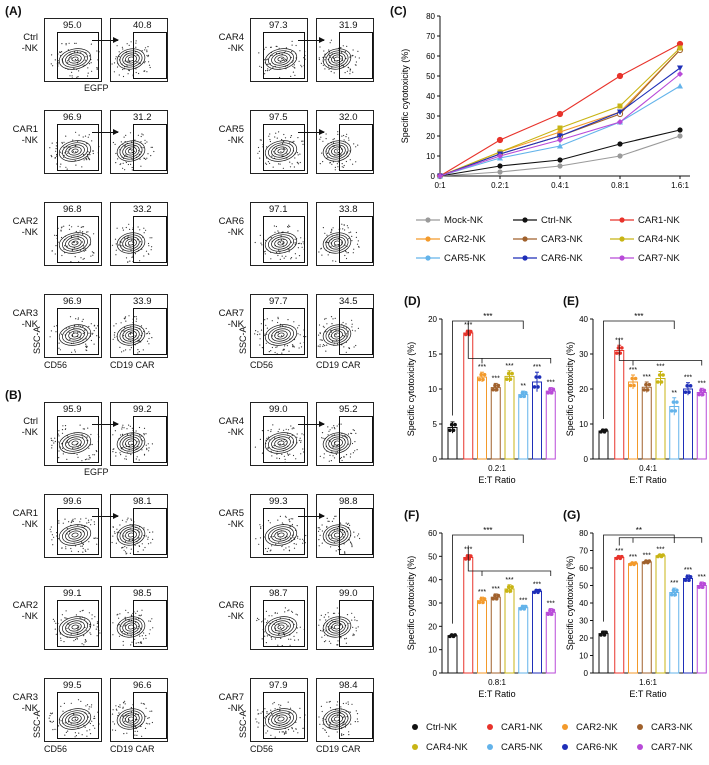  What do you see at coordinates (73, 50) in the screenshot?
I see `cd56-gate-plot: 95.0` at bounding box center [73, 50].